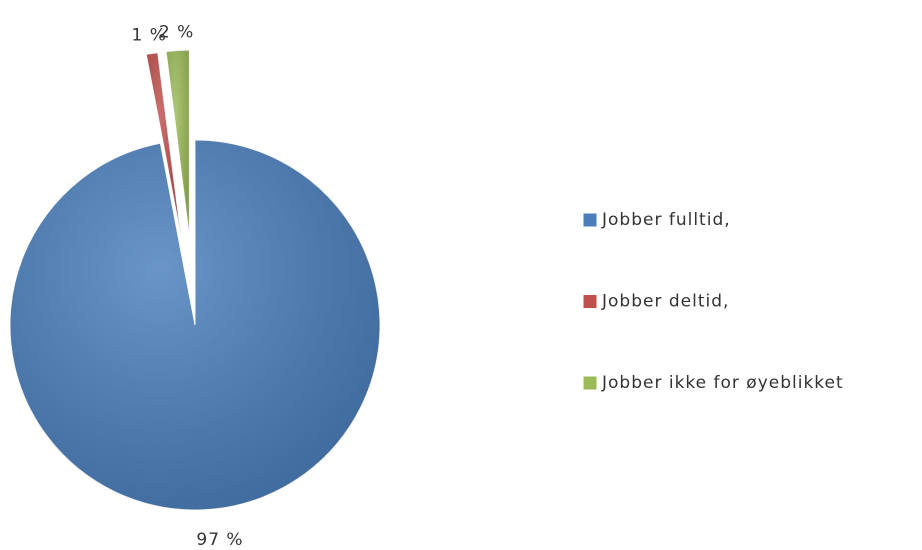  I want to click on data-label: 1 %, so click(148, 36).